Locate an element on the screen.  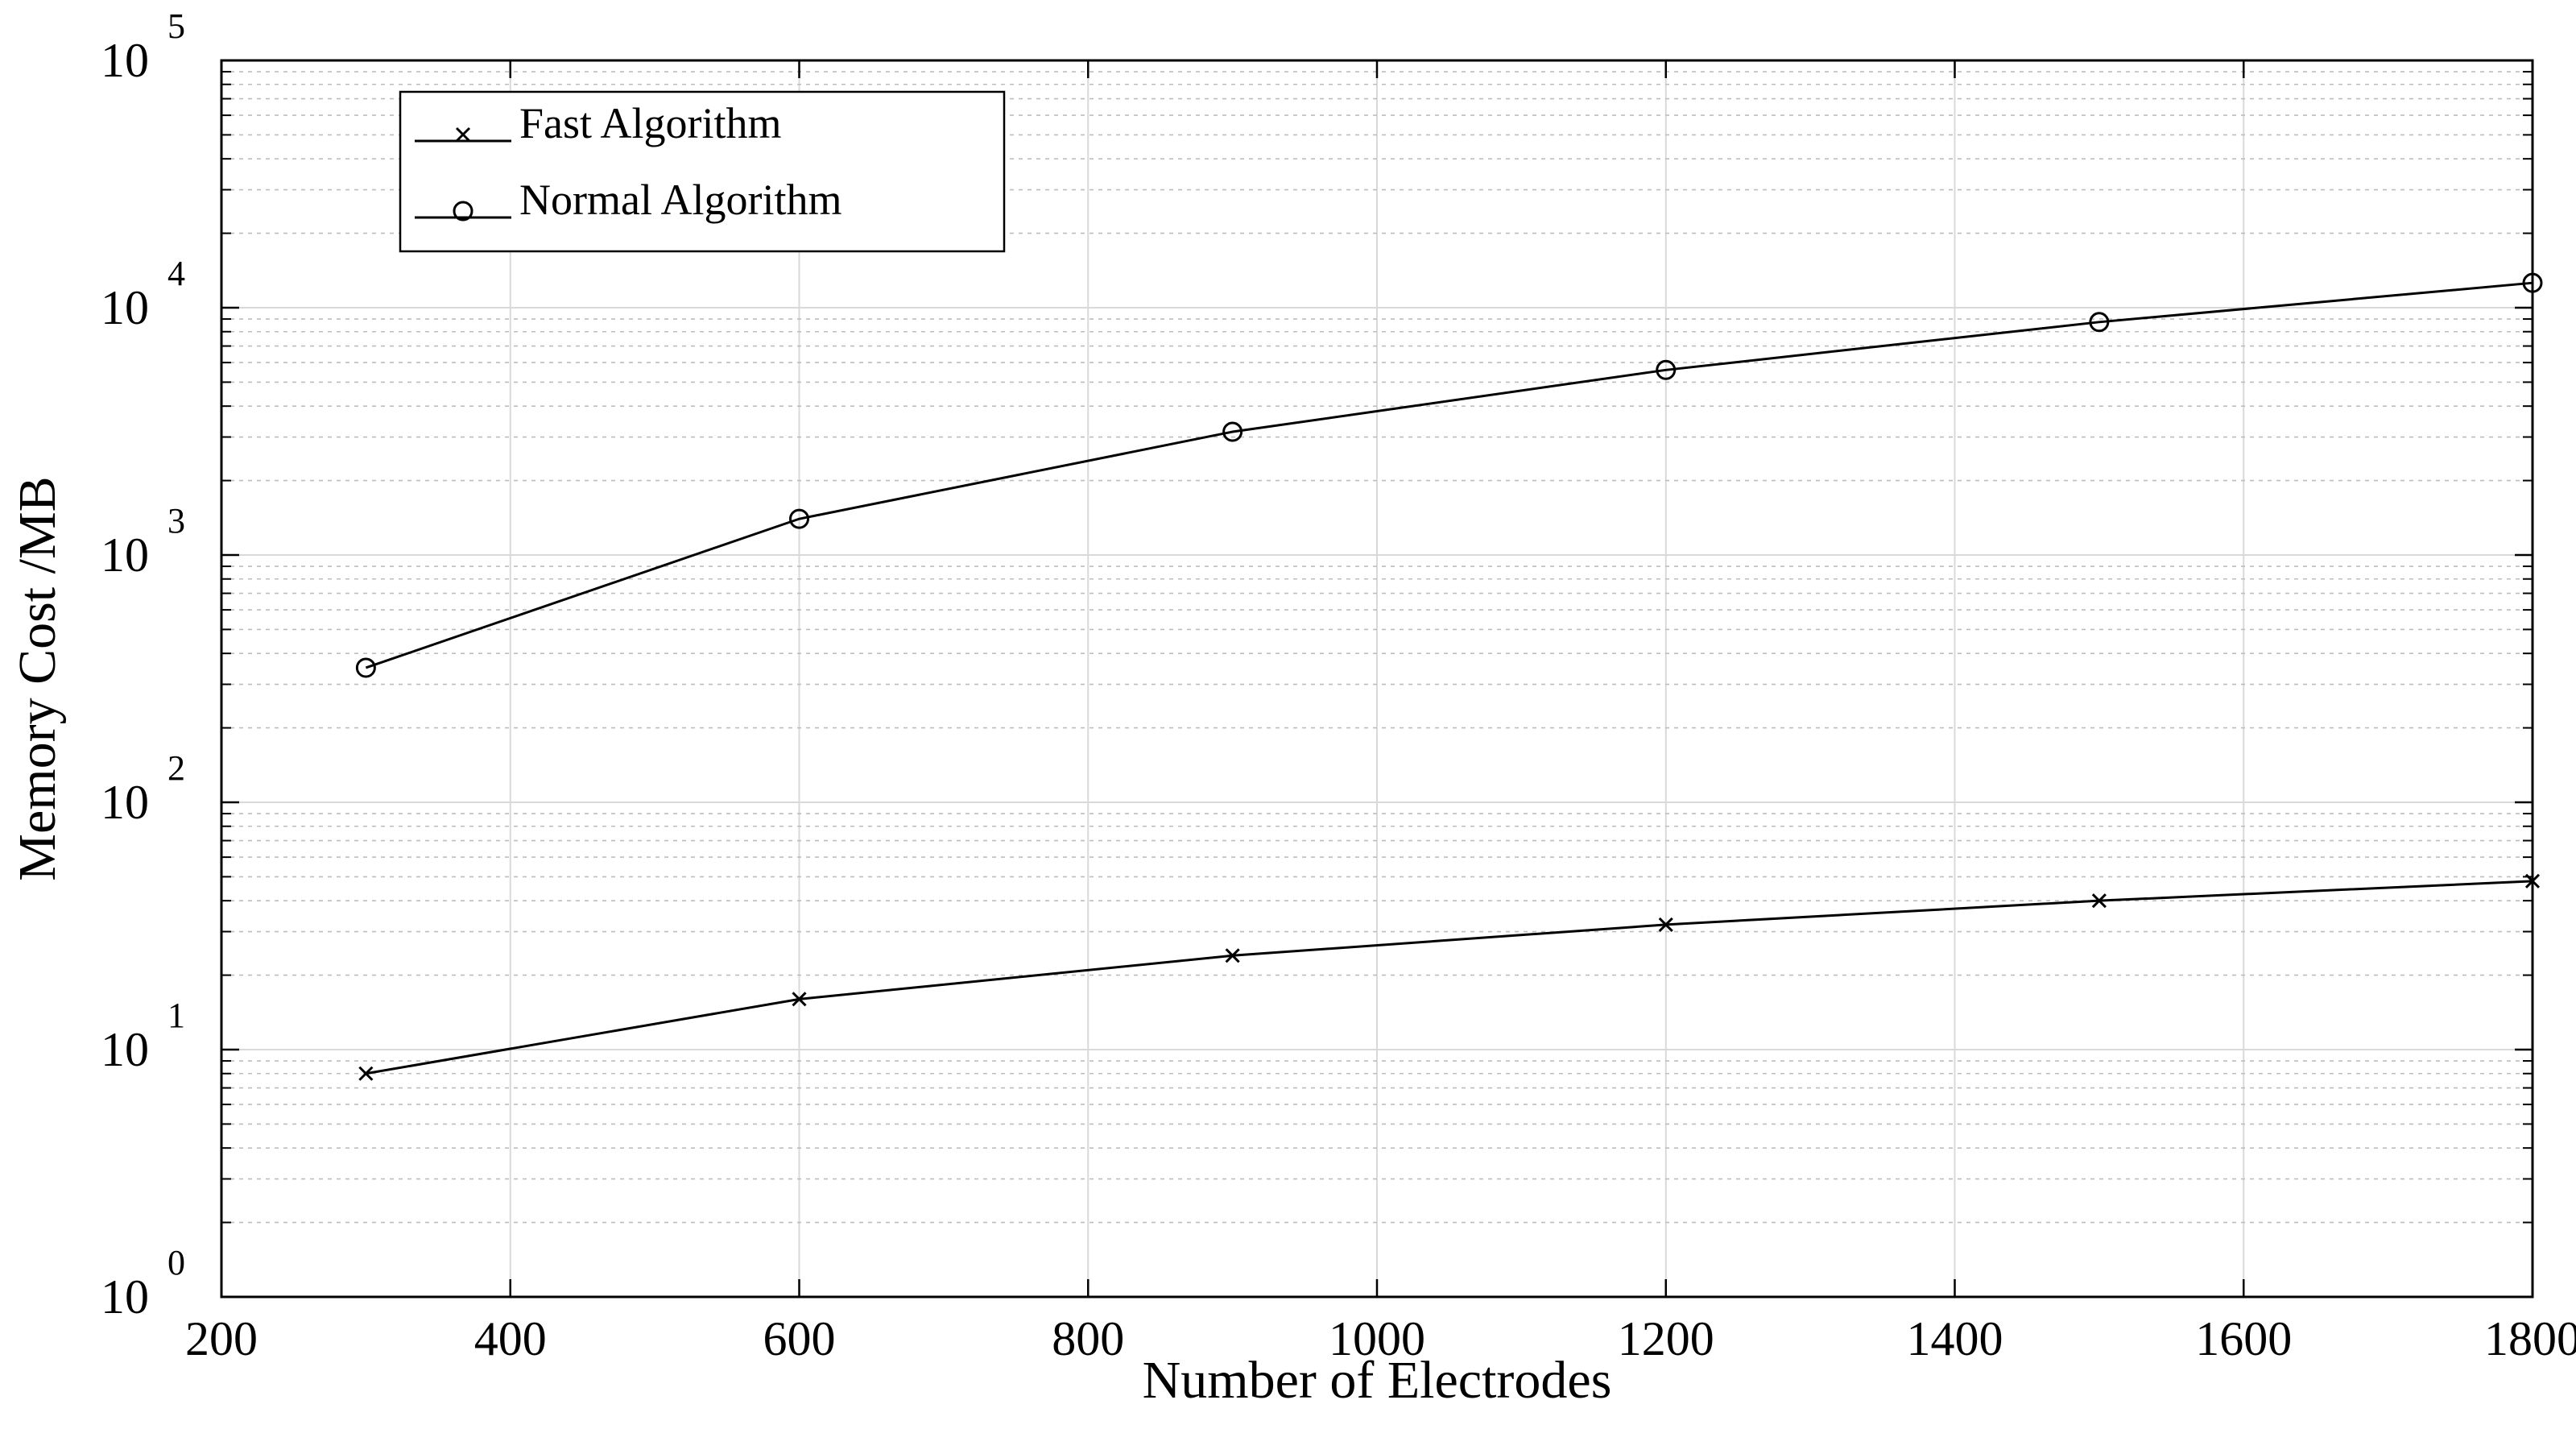
x-tick-label: 1200 is located at coordinates (1666, 1338).